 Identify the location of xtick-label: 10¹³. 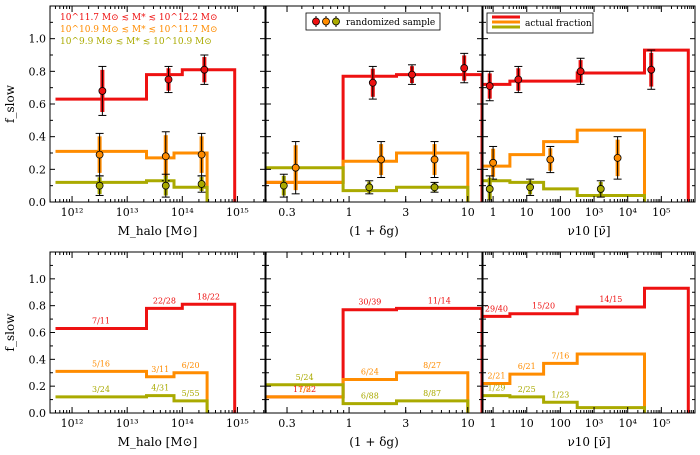
(127, 423).